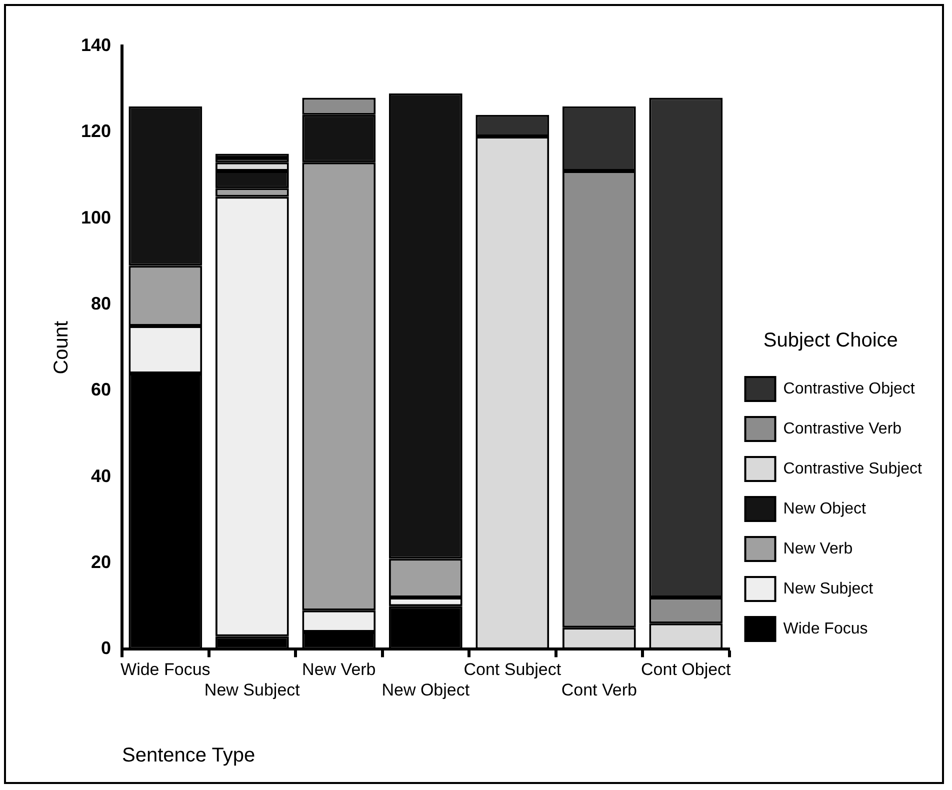 Image resolution: width=952 pixels, height=790 pixels. What do you see at coordinates (106, 648) in the screenshot?
I see `y-tick-label: 0` at bounding box center [106, 648].